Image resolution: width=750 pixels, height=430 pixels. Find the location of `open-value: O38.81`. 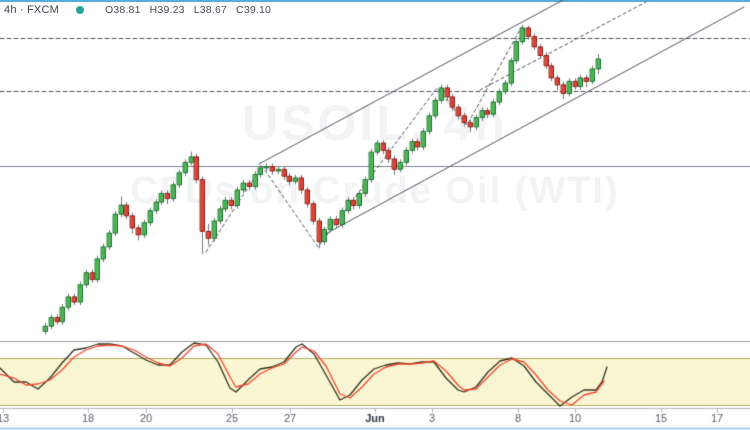

open-value: O38.81 is located at coordinates (122, 10).